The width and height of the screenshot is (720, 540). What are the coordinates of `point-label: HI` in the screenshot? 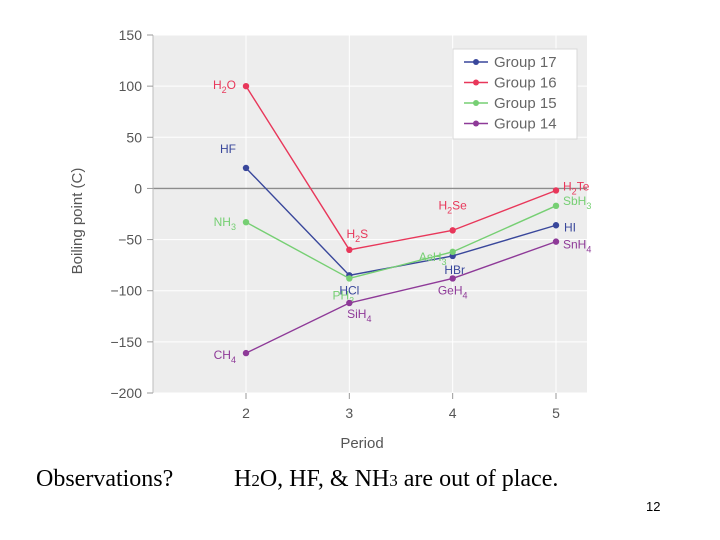 It's located at (570, 227).